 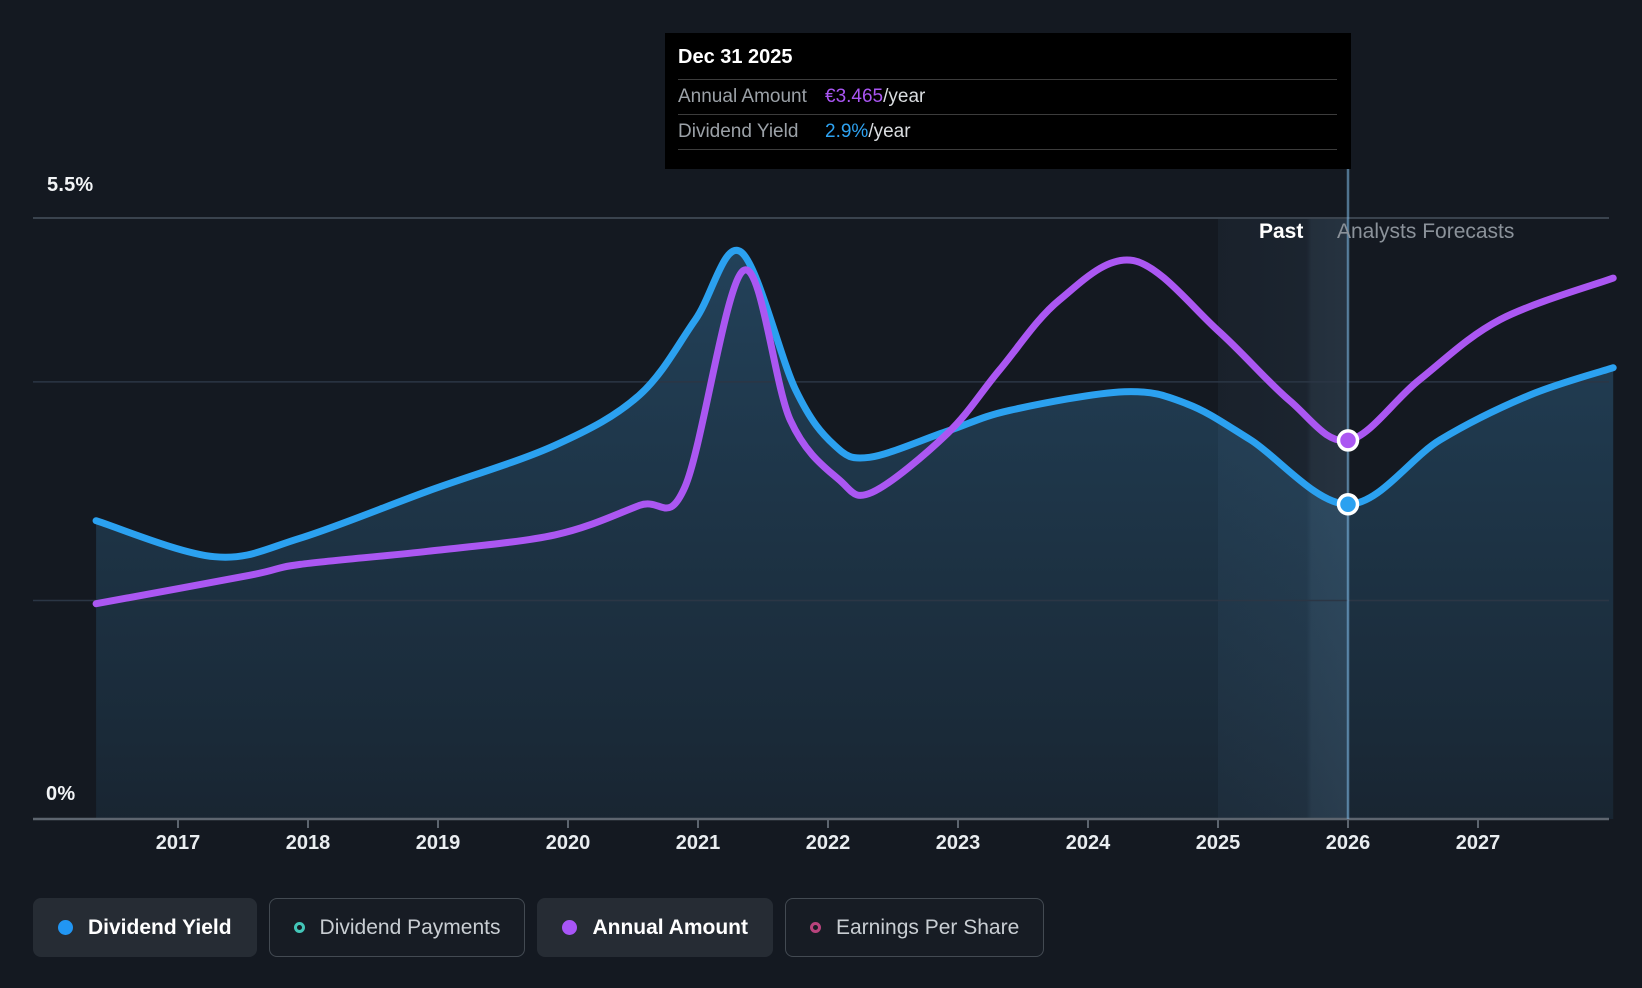 What do you see at coordinates (65, 927) in the screenshot?
I see `dividend-yield-dot-icon` at bounding box center [65, 927].